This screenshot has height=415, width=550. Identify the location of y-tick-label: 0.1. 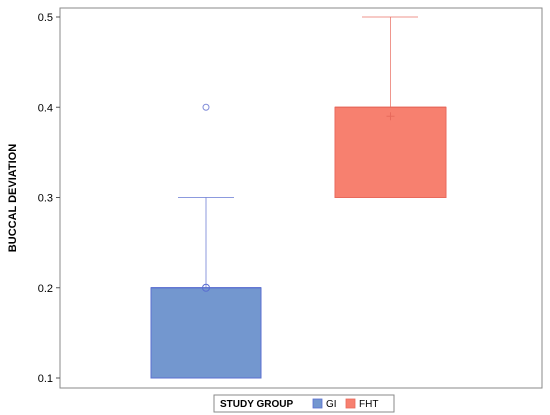
(45, 379).